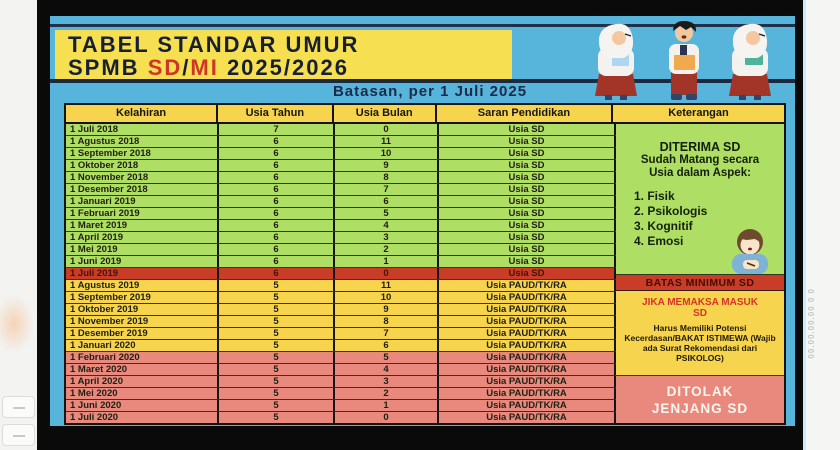  Describe the element at coordinates (387, 381) in the screenshot. I see `table-cell: 3` at that location.